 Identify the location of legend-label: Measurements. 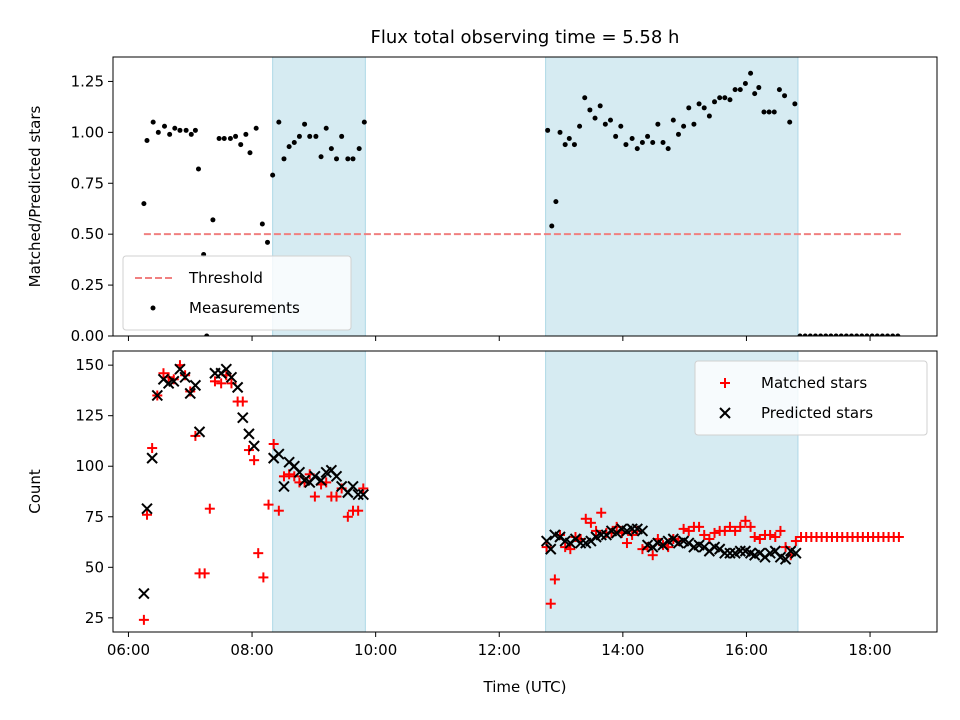
(244, 308).